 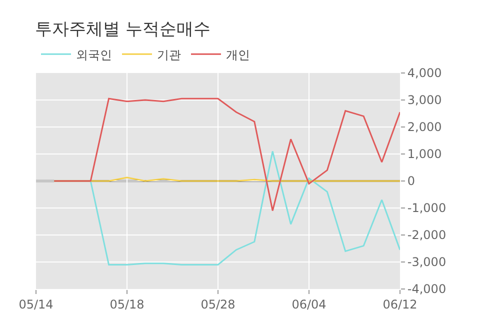 I want to click on y-tick-label: 4,000, so click(x=424, y=73).